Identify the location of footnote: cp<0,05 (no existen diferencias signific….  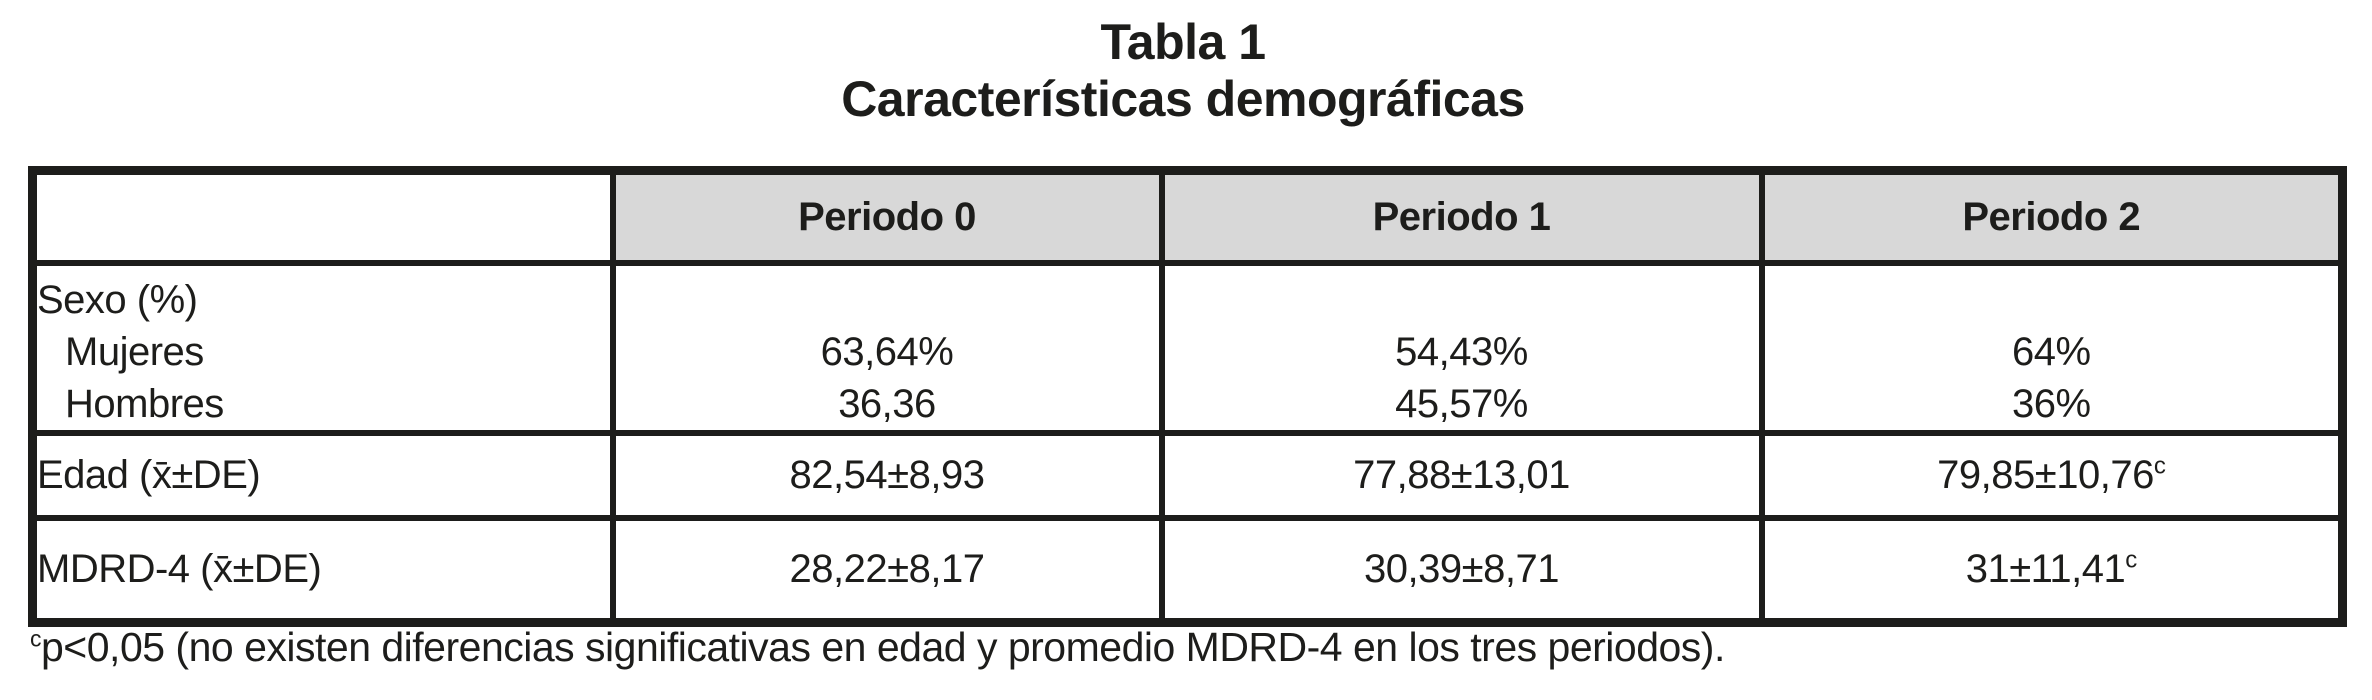
(877, 647).